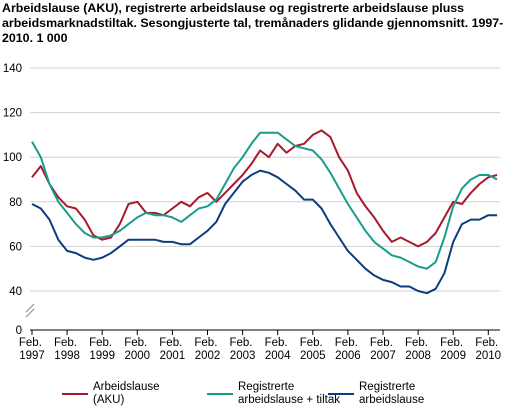  Describe the element at coordinates (12, 114) in the screenshot. I see `y-tick-label: 120` at that location.